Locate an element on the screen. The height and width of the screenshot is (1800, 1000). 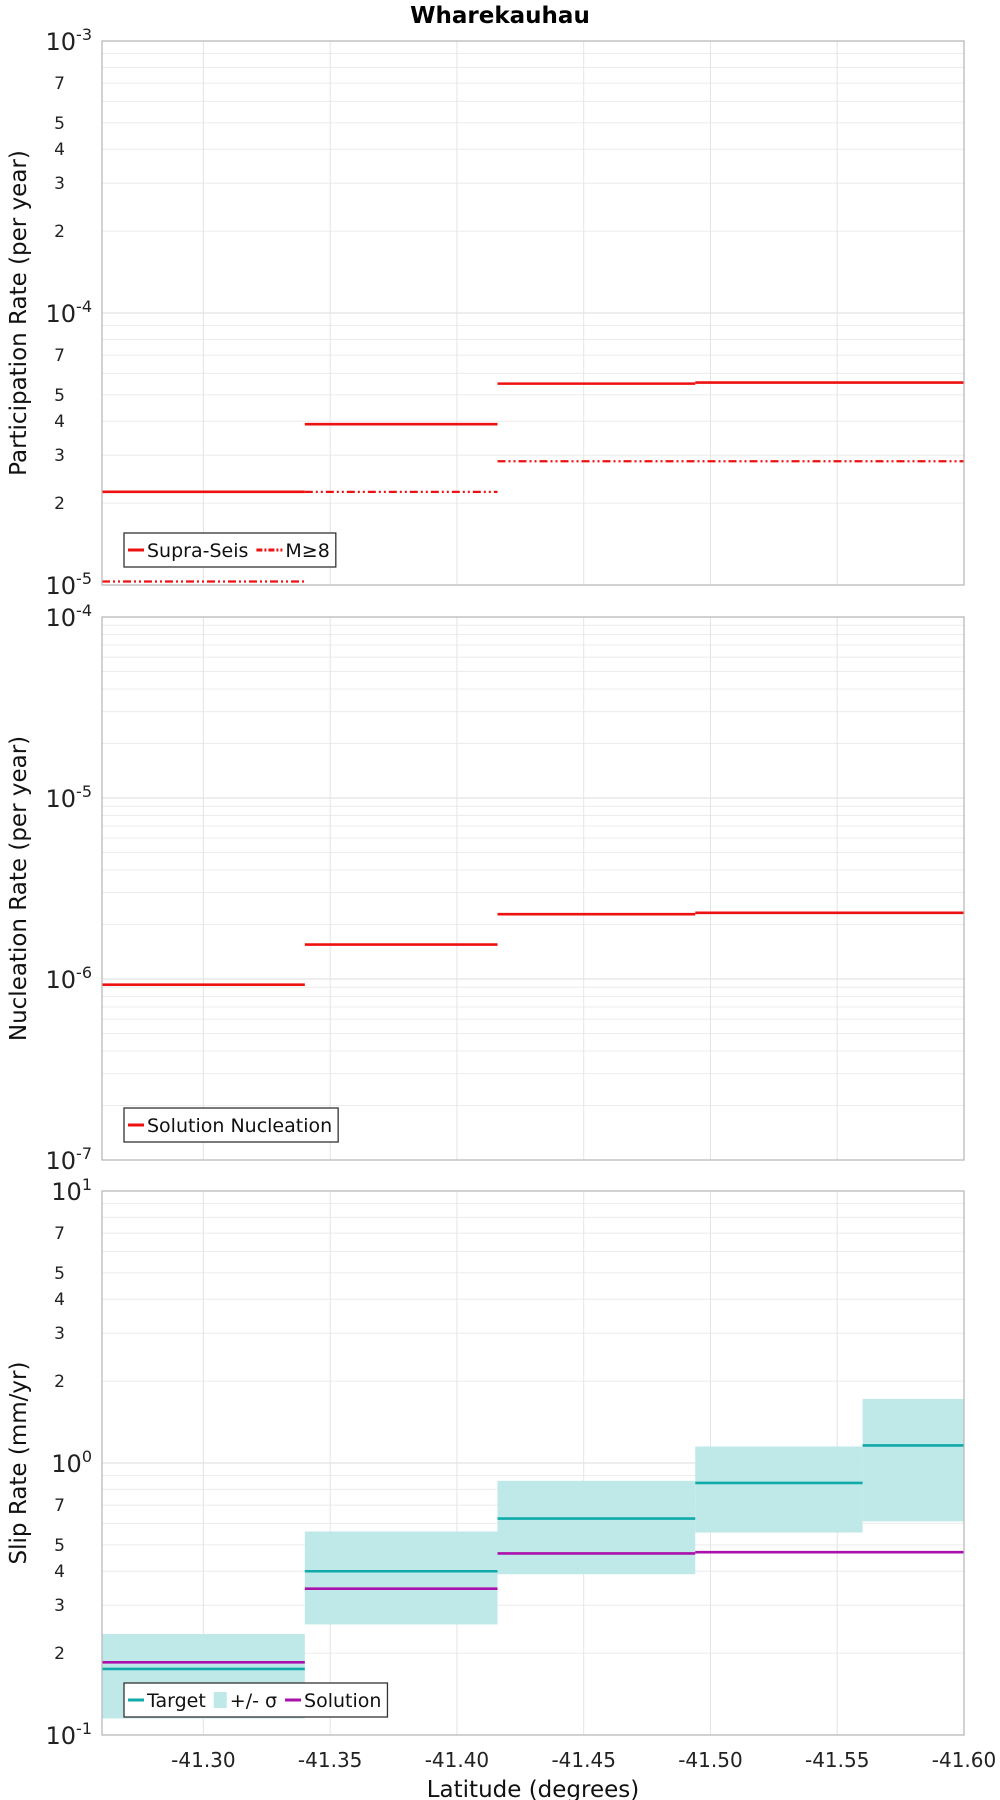
x-axis-label: Latitude (degrees) is located at coordinates (533, 1788).